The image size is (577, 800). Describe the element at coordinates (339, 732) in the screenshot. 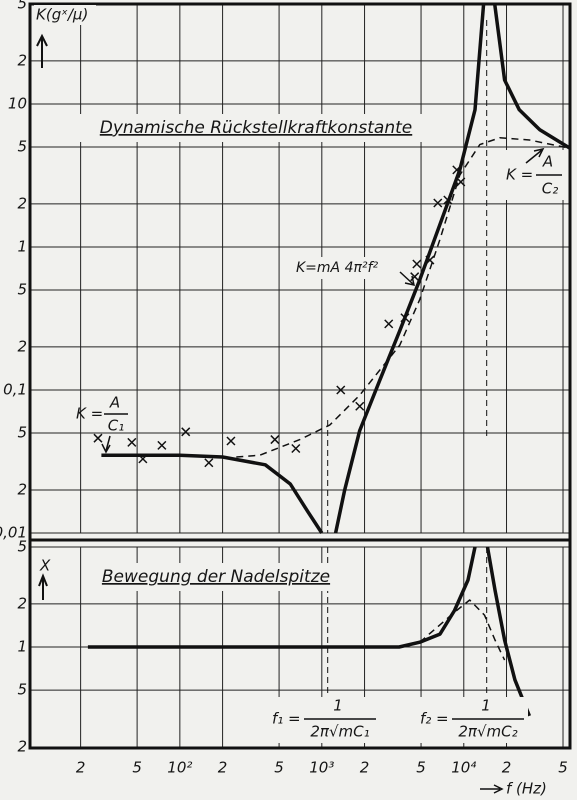

I see `annotation-text: 2π√mC₁` at that location.